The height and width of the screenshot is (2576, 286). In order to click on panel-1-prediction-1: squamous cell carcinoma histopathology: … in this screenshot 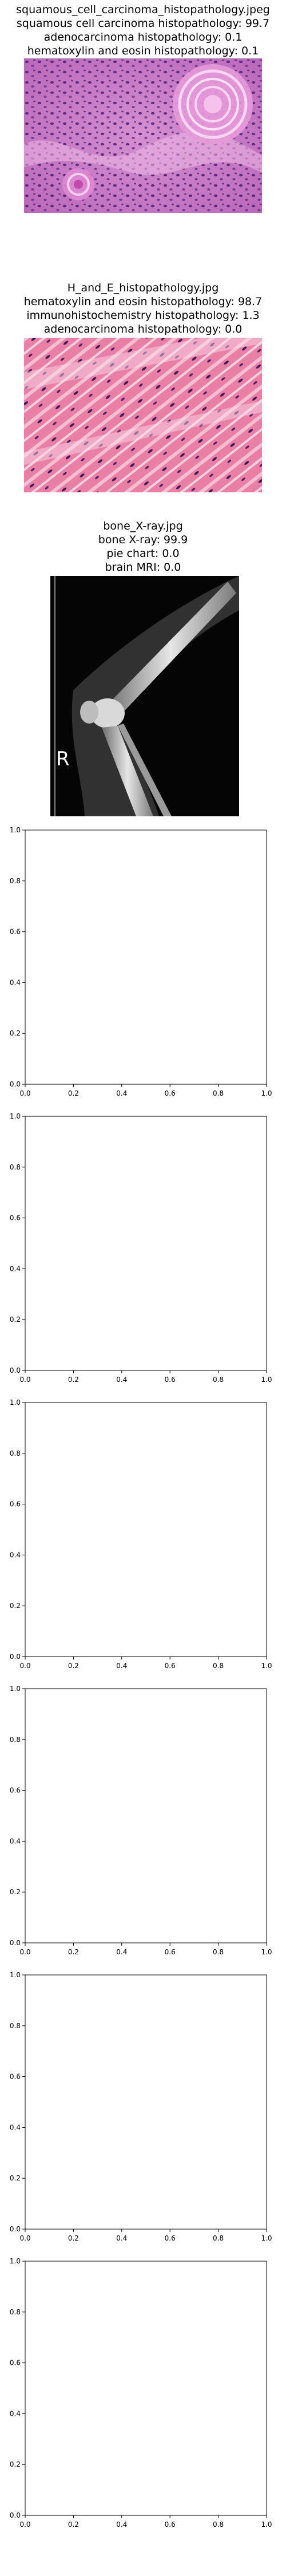, I will do `click(143, 23)`.